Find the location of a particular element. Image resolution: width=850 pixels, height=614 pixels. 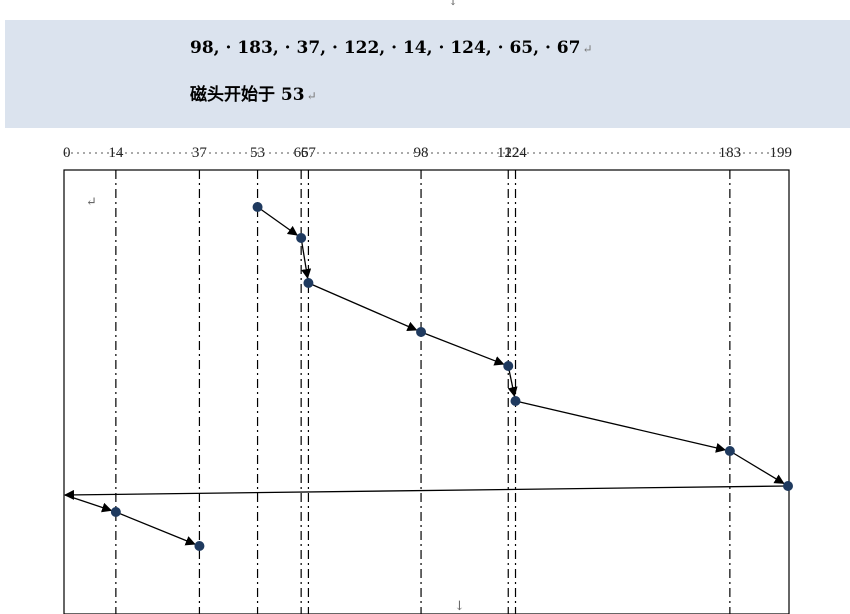

tick-label-37: 37 is located at coordinates (200, 153).